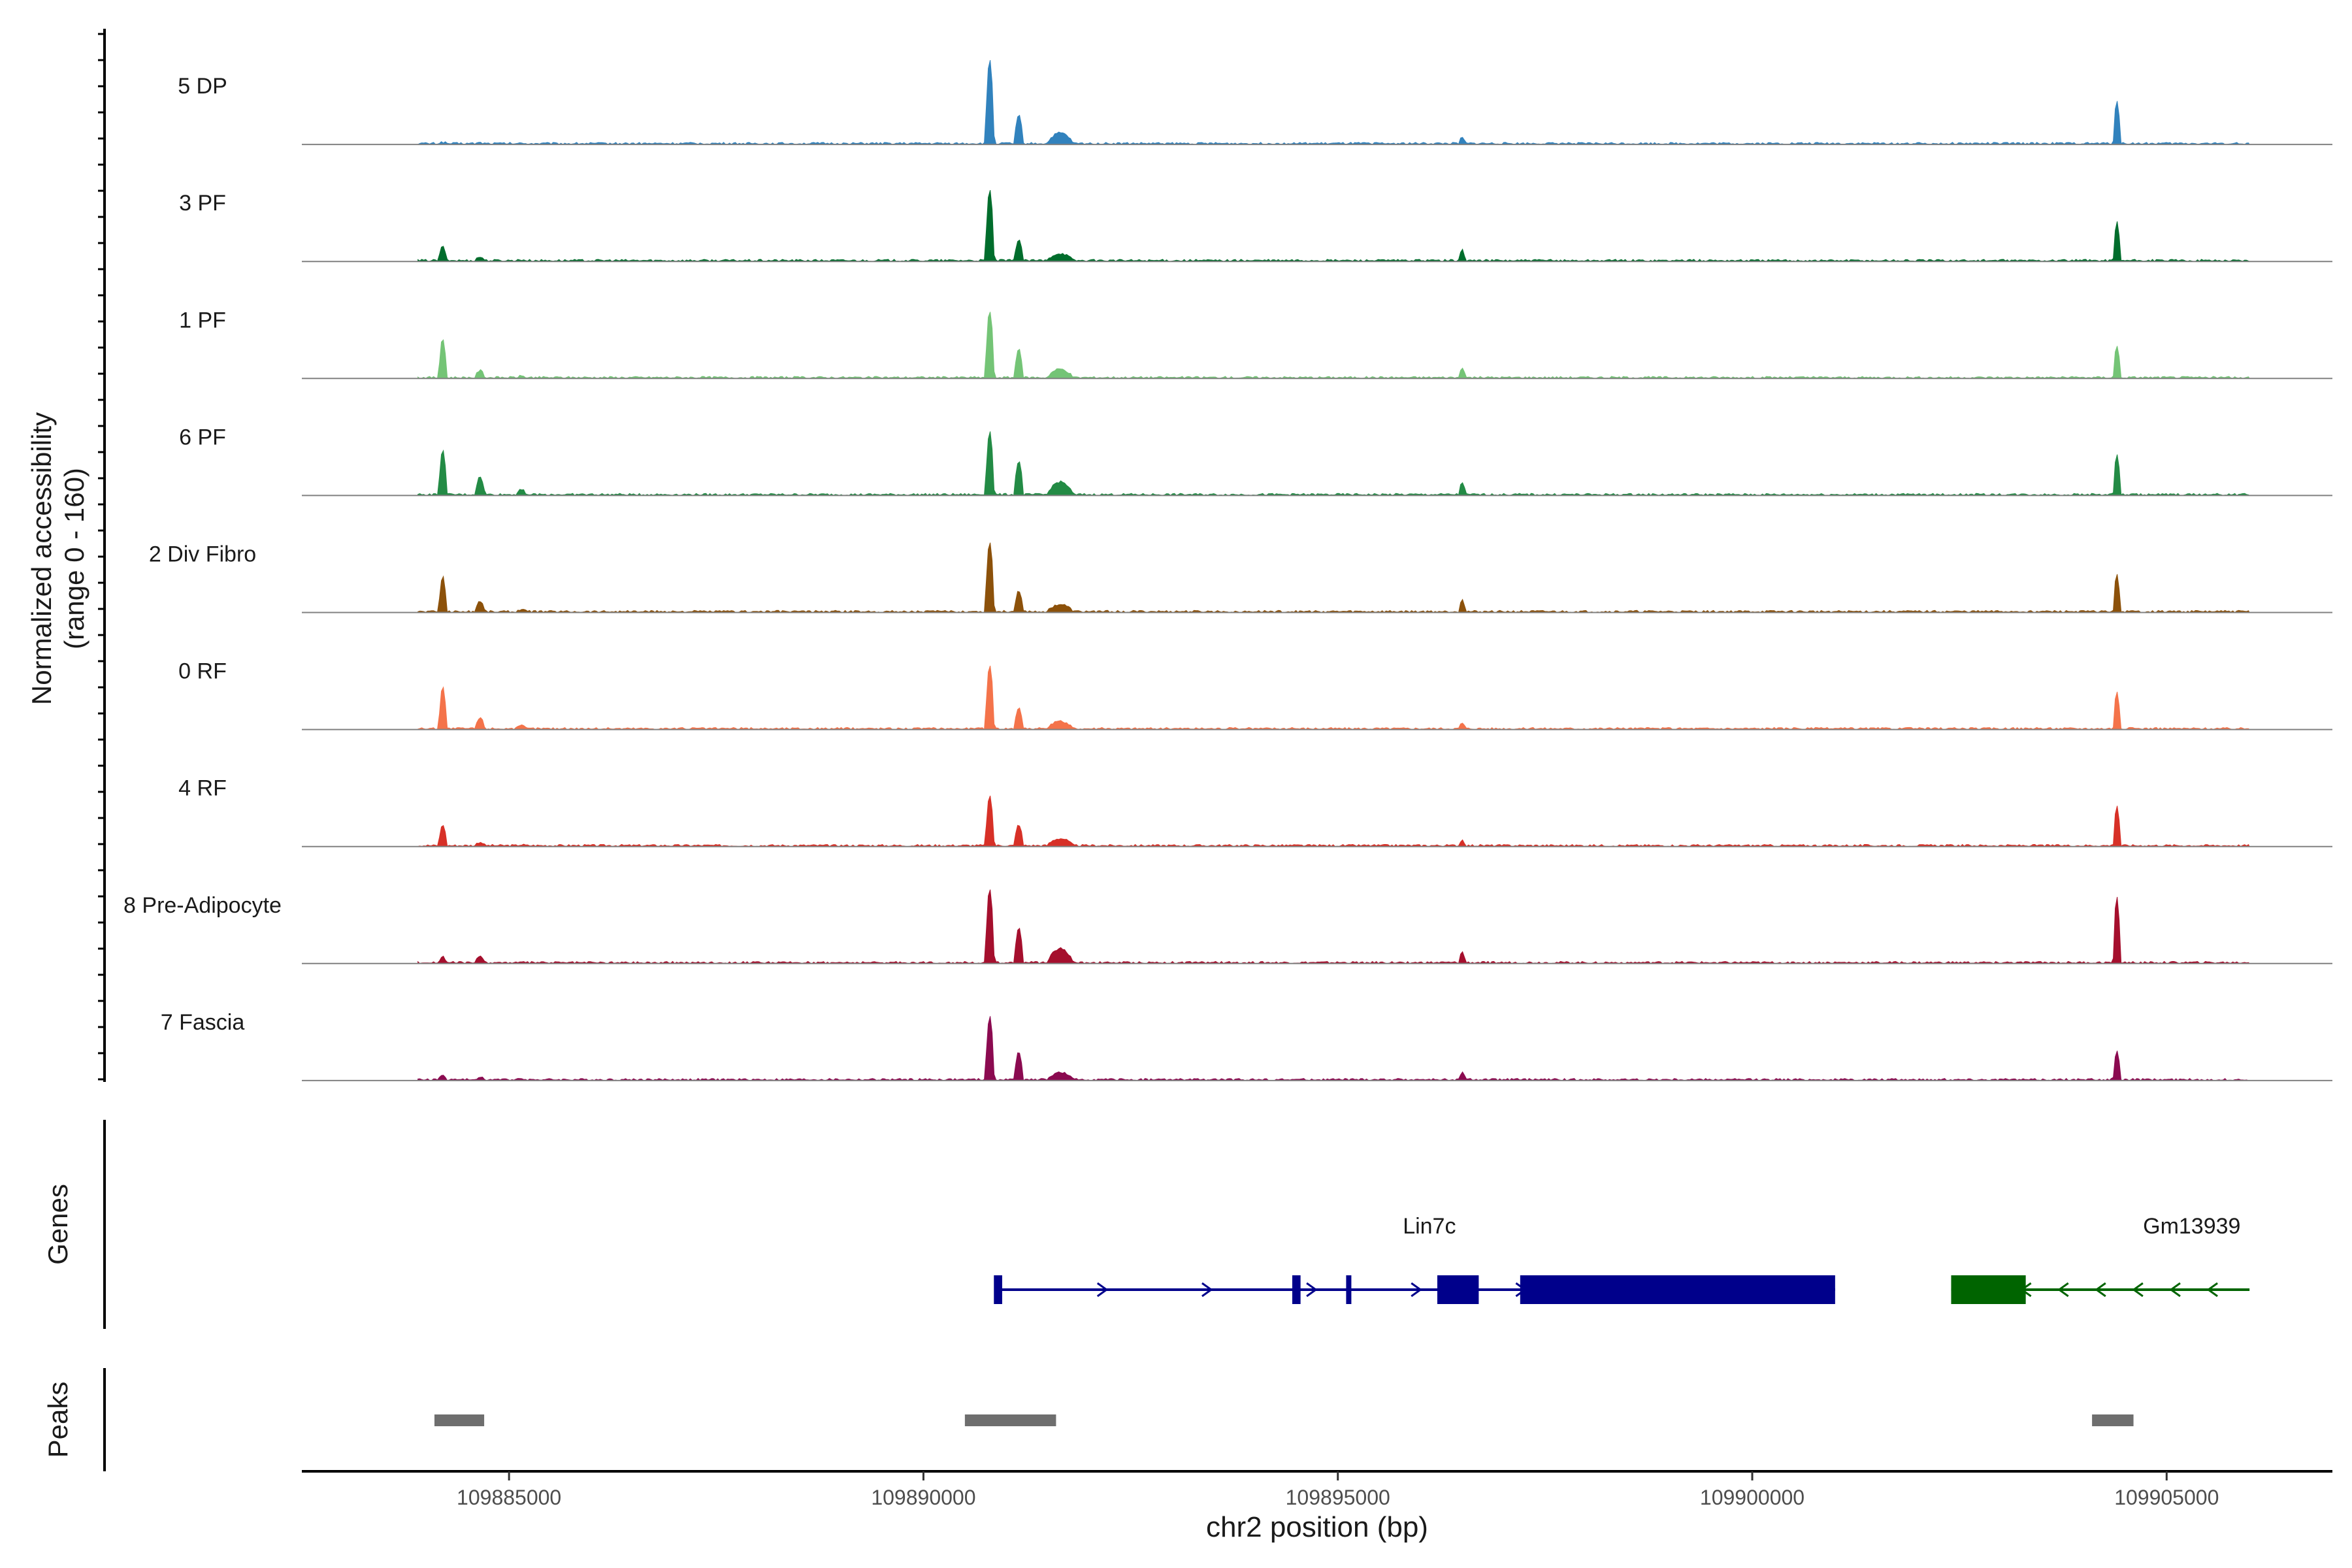  Describe the element at coordinates (41, 558) in the screenshot. I see `y-axis-title: Normalized accessibility` at that location.